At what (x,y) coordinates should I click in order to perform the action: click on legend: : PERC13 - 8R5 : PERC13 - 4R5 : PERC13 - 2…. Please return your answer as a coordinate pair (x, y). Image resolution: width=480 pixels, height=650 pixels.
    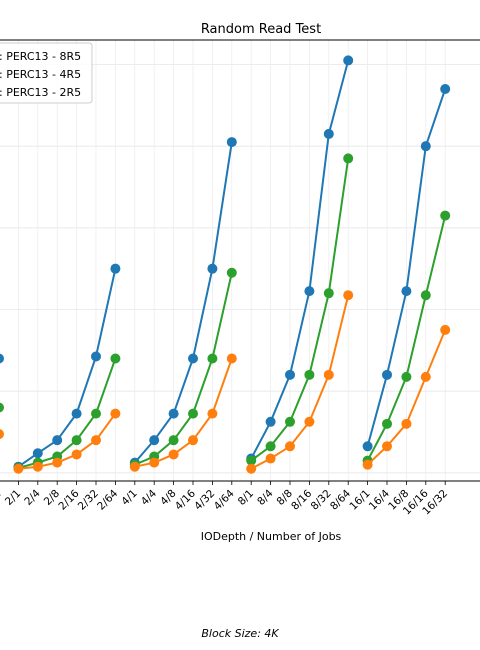
    Looking at the image, I should click on (46, 73).